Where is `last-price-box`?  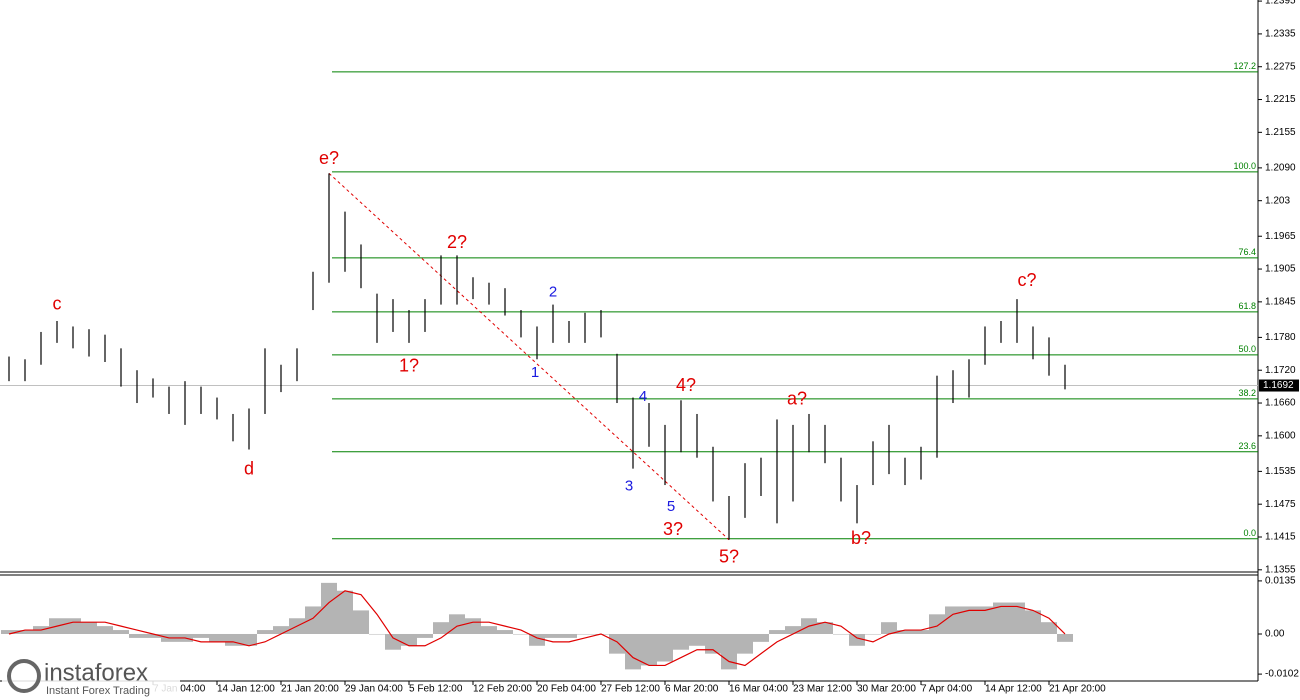 last-price-box is located at coordinates (1279, 385).